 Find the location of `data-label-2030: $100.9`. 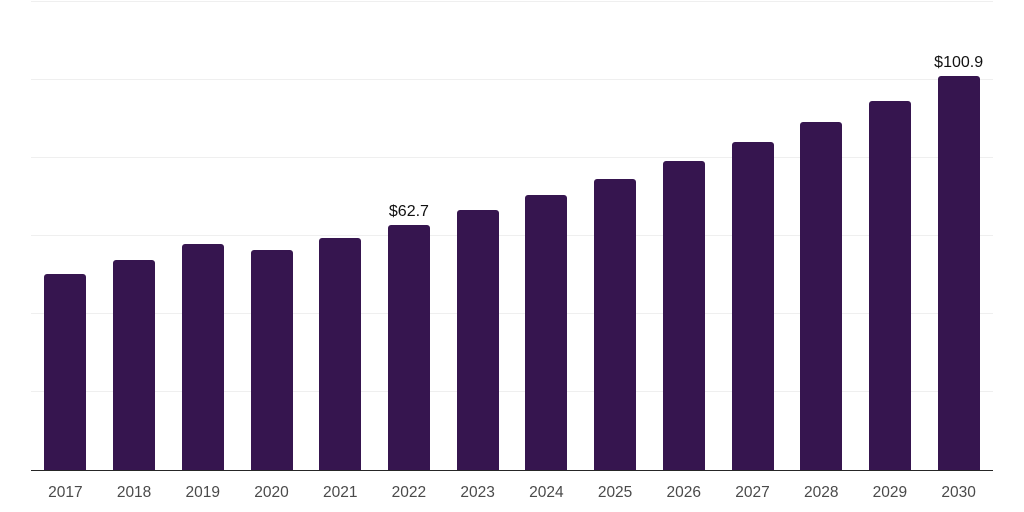

data-label-2030: $100.9 is located at coordinates (959, 62).